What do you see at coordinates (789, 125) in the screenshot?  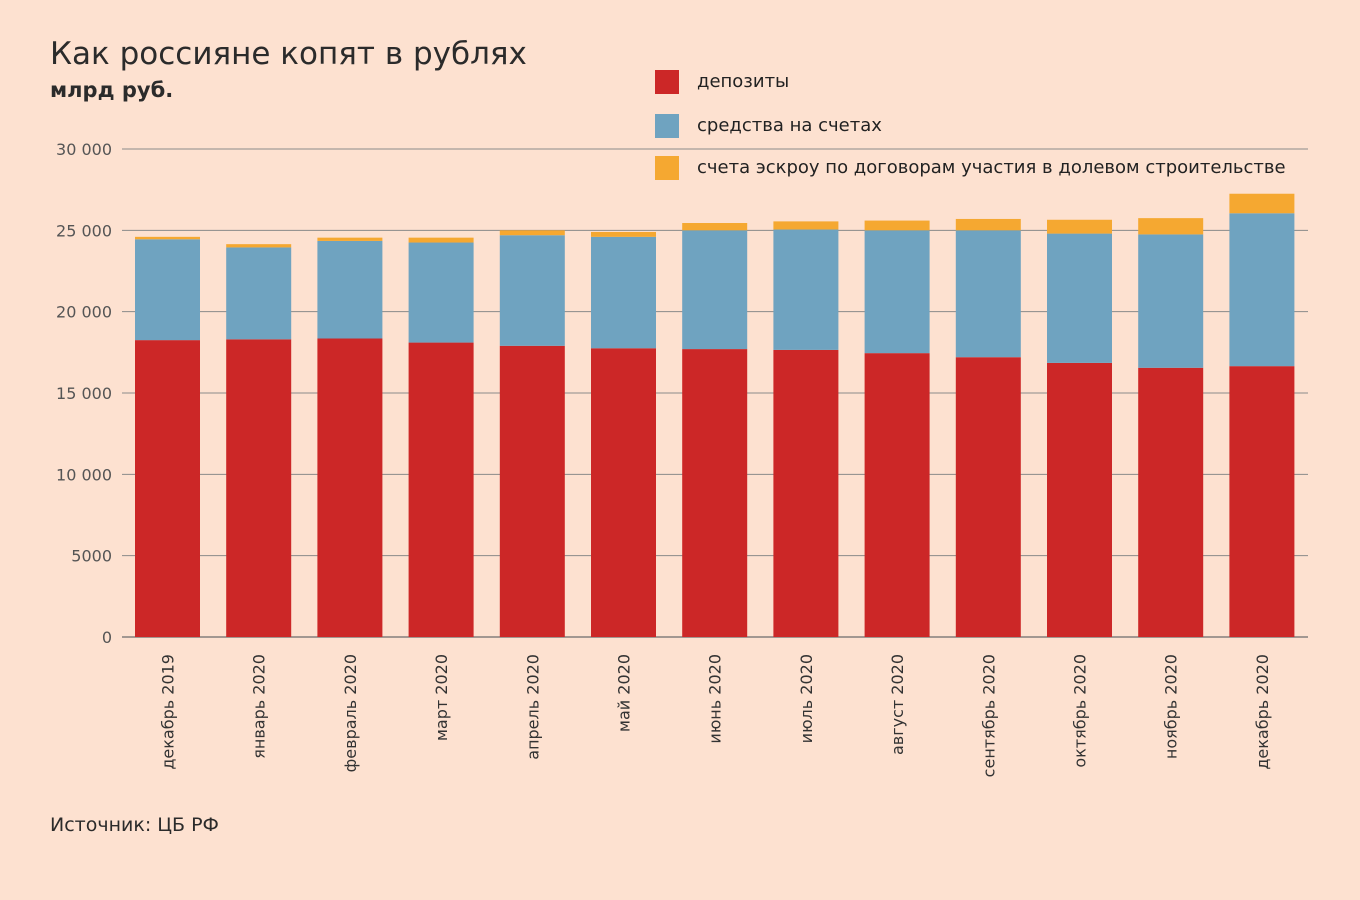 I see `legend-label-accounts: средства на счетах` at bounding box center [789, 125].